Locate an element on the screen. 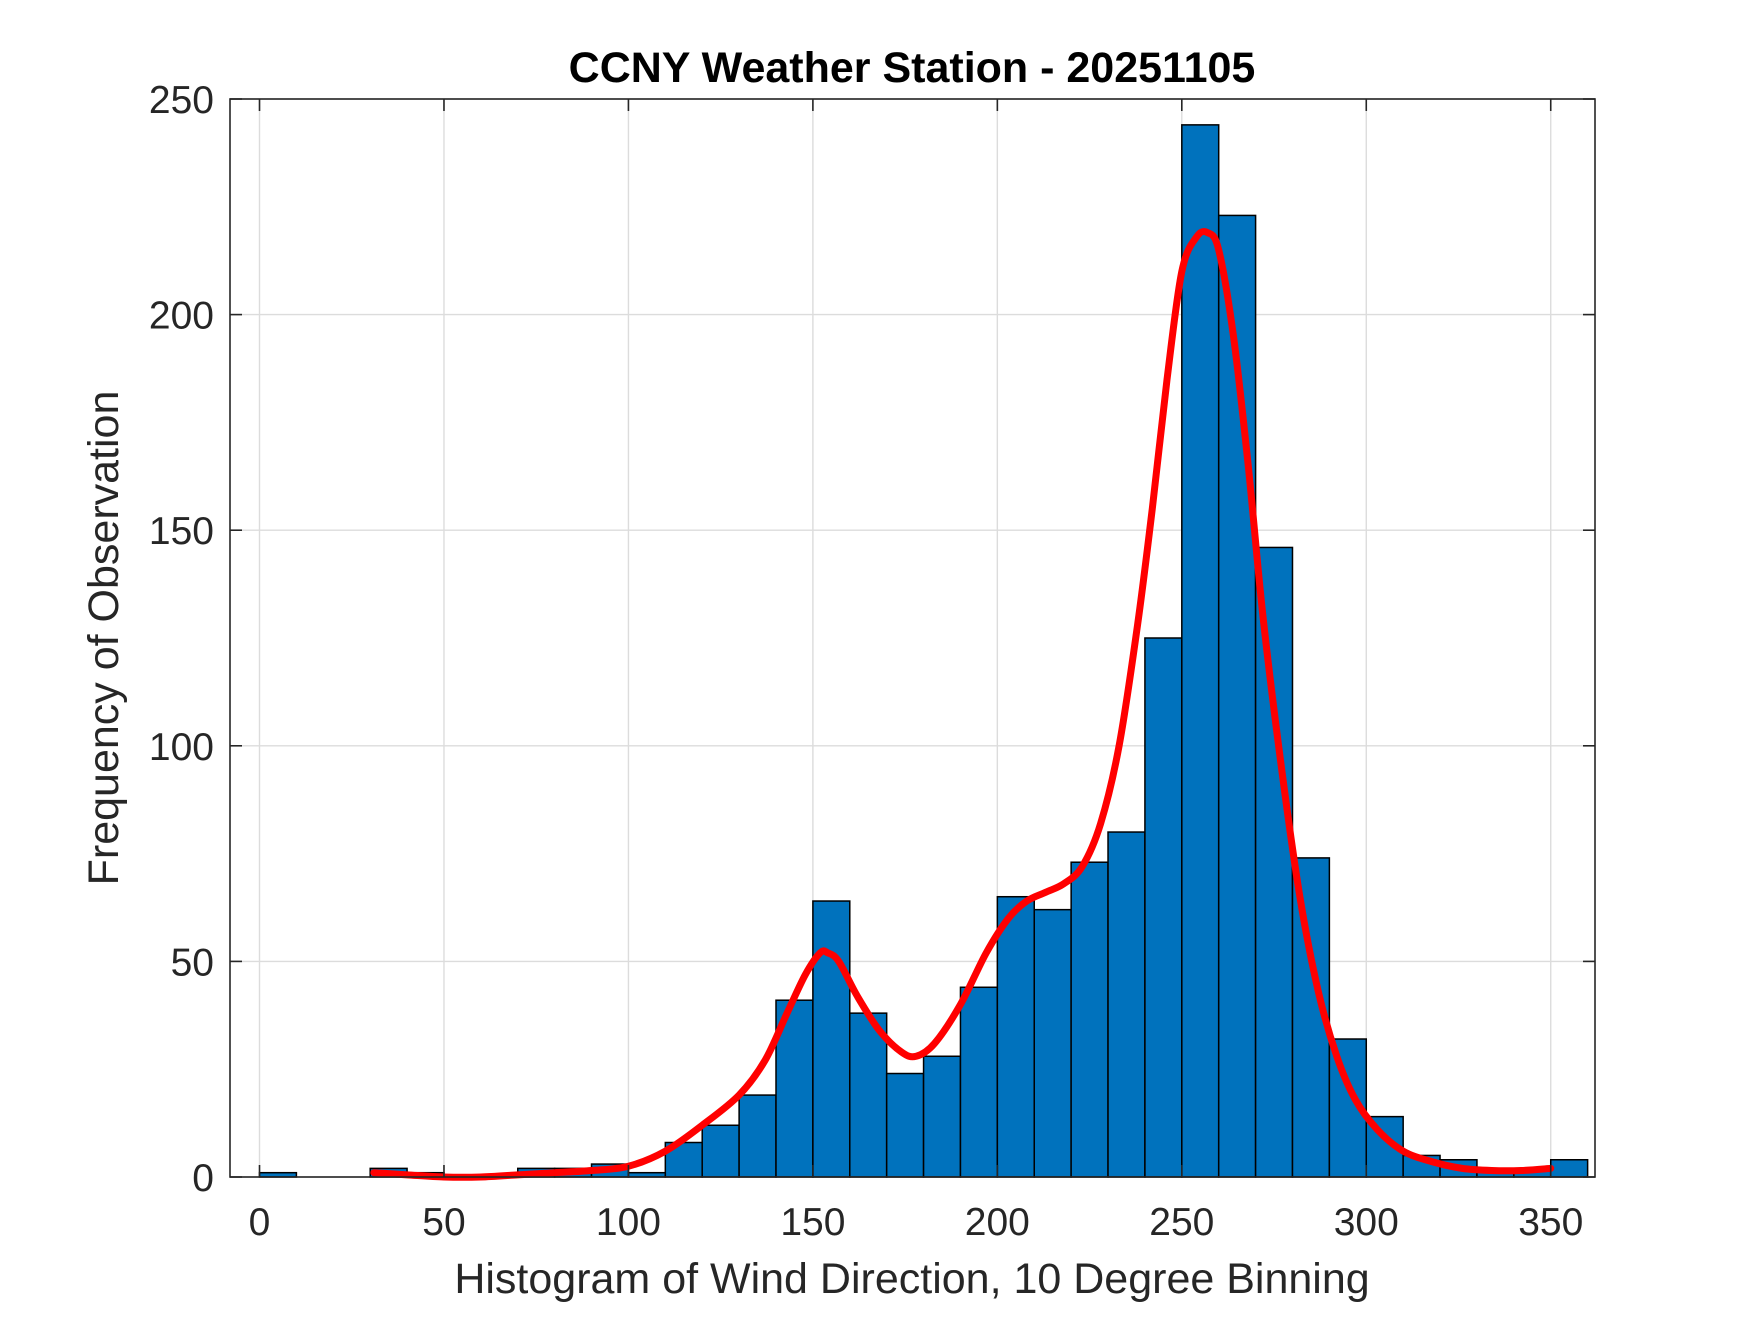 Image resolution: width=1750 pixels, height=1318 pixels. chart-title: CCNY Weather Station - 20251105 is located at coordinates (912, 68).